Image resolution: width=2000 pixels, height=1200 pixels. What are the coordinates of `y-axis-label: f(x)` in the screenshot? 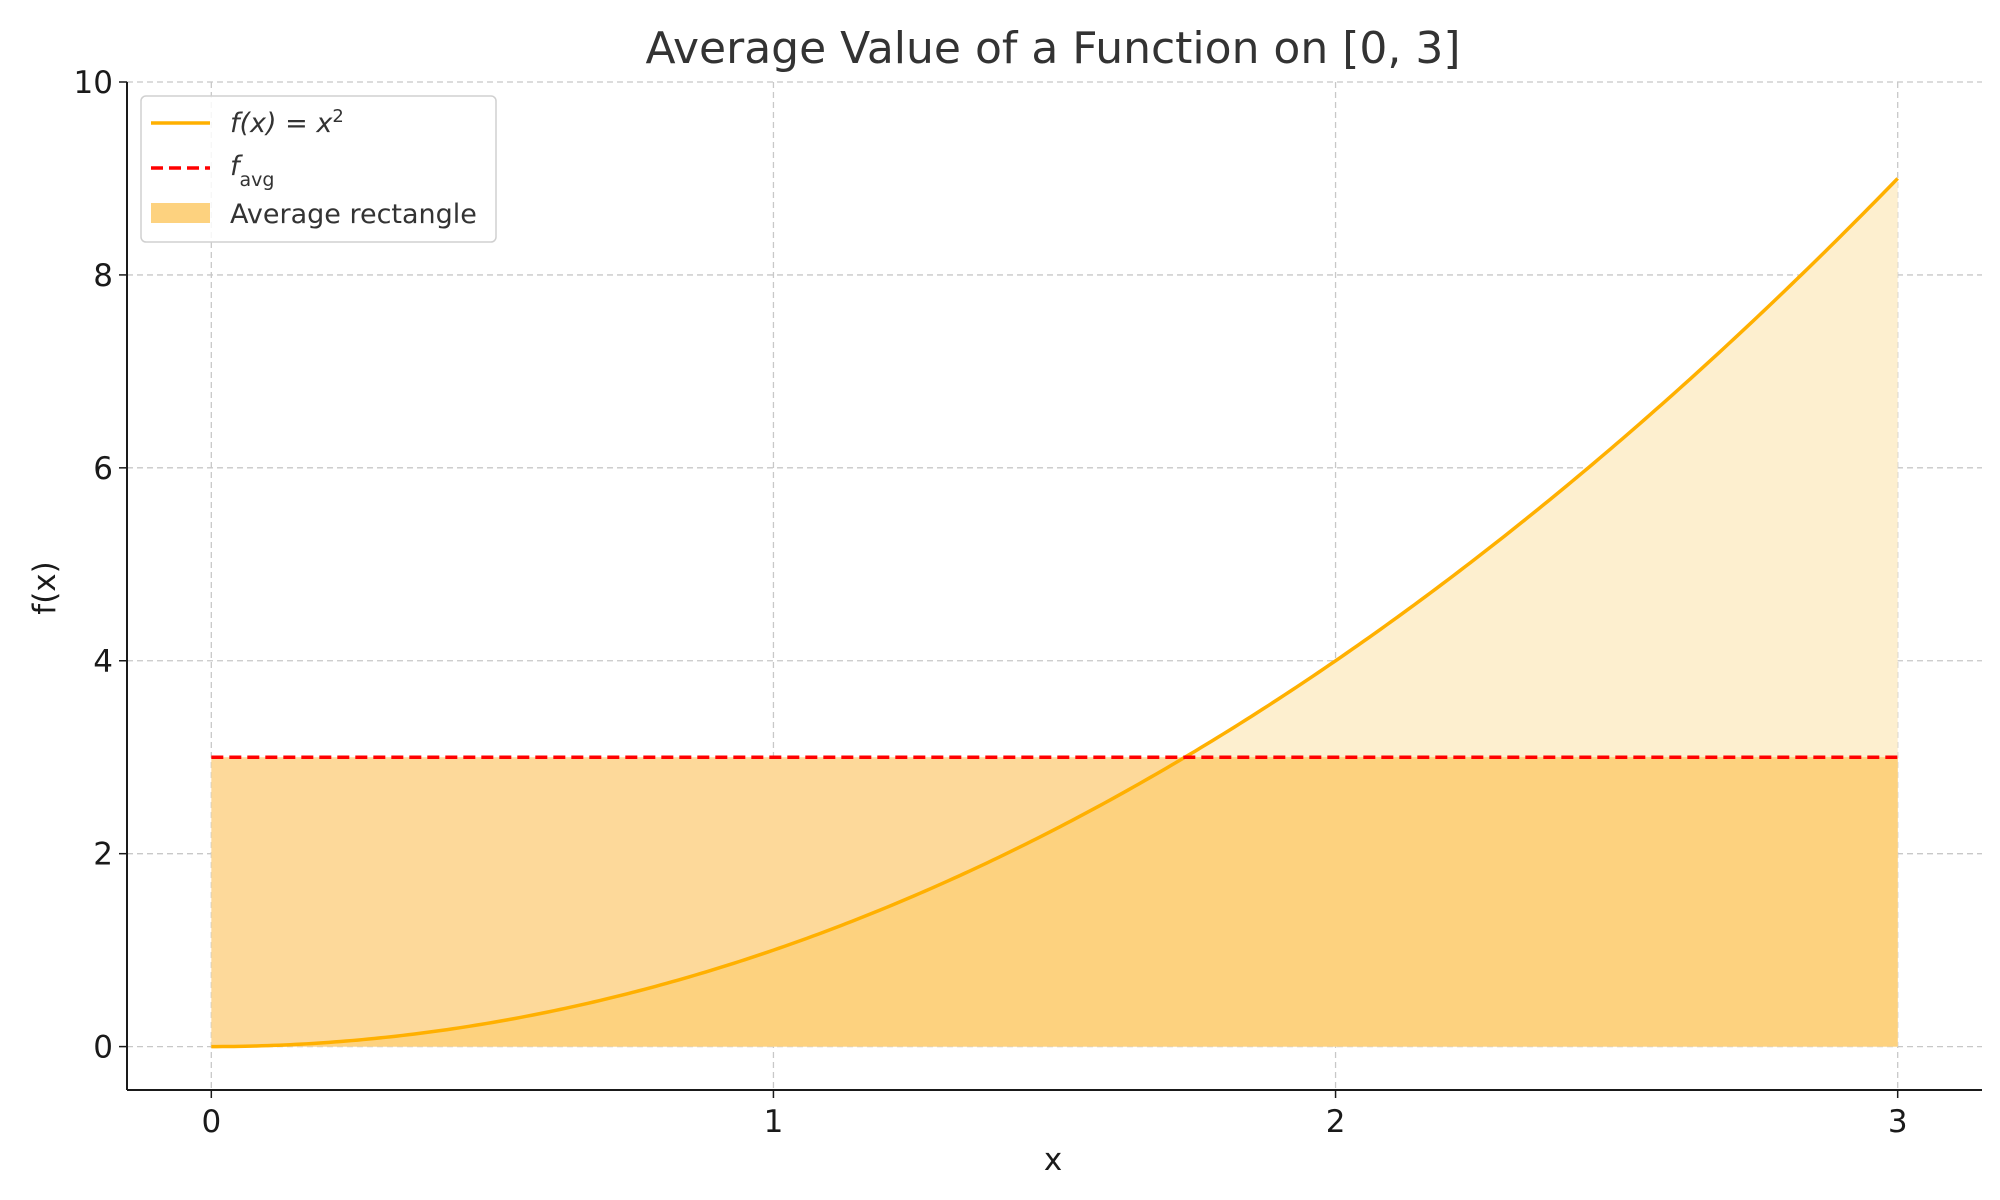 It's located at (45, 587).